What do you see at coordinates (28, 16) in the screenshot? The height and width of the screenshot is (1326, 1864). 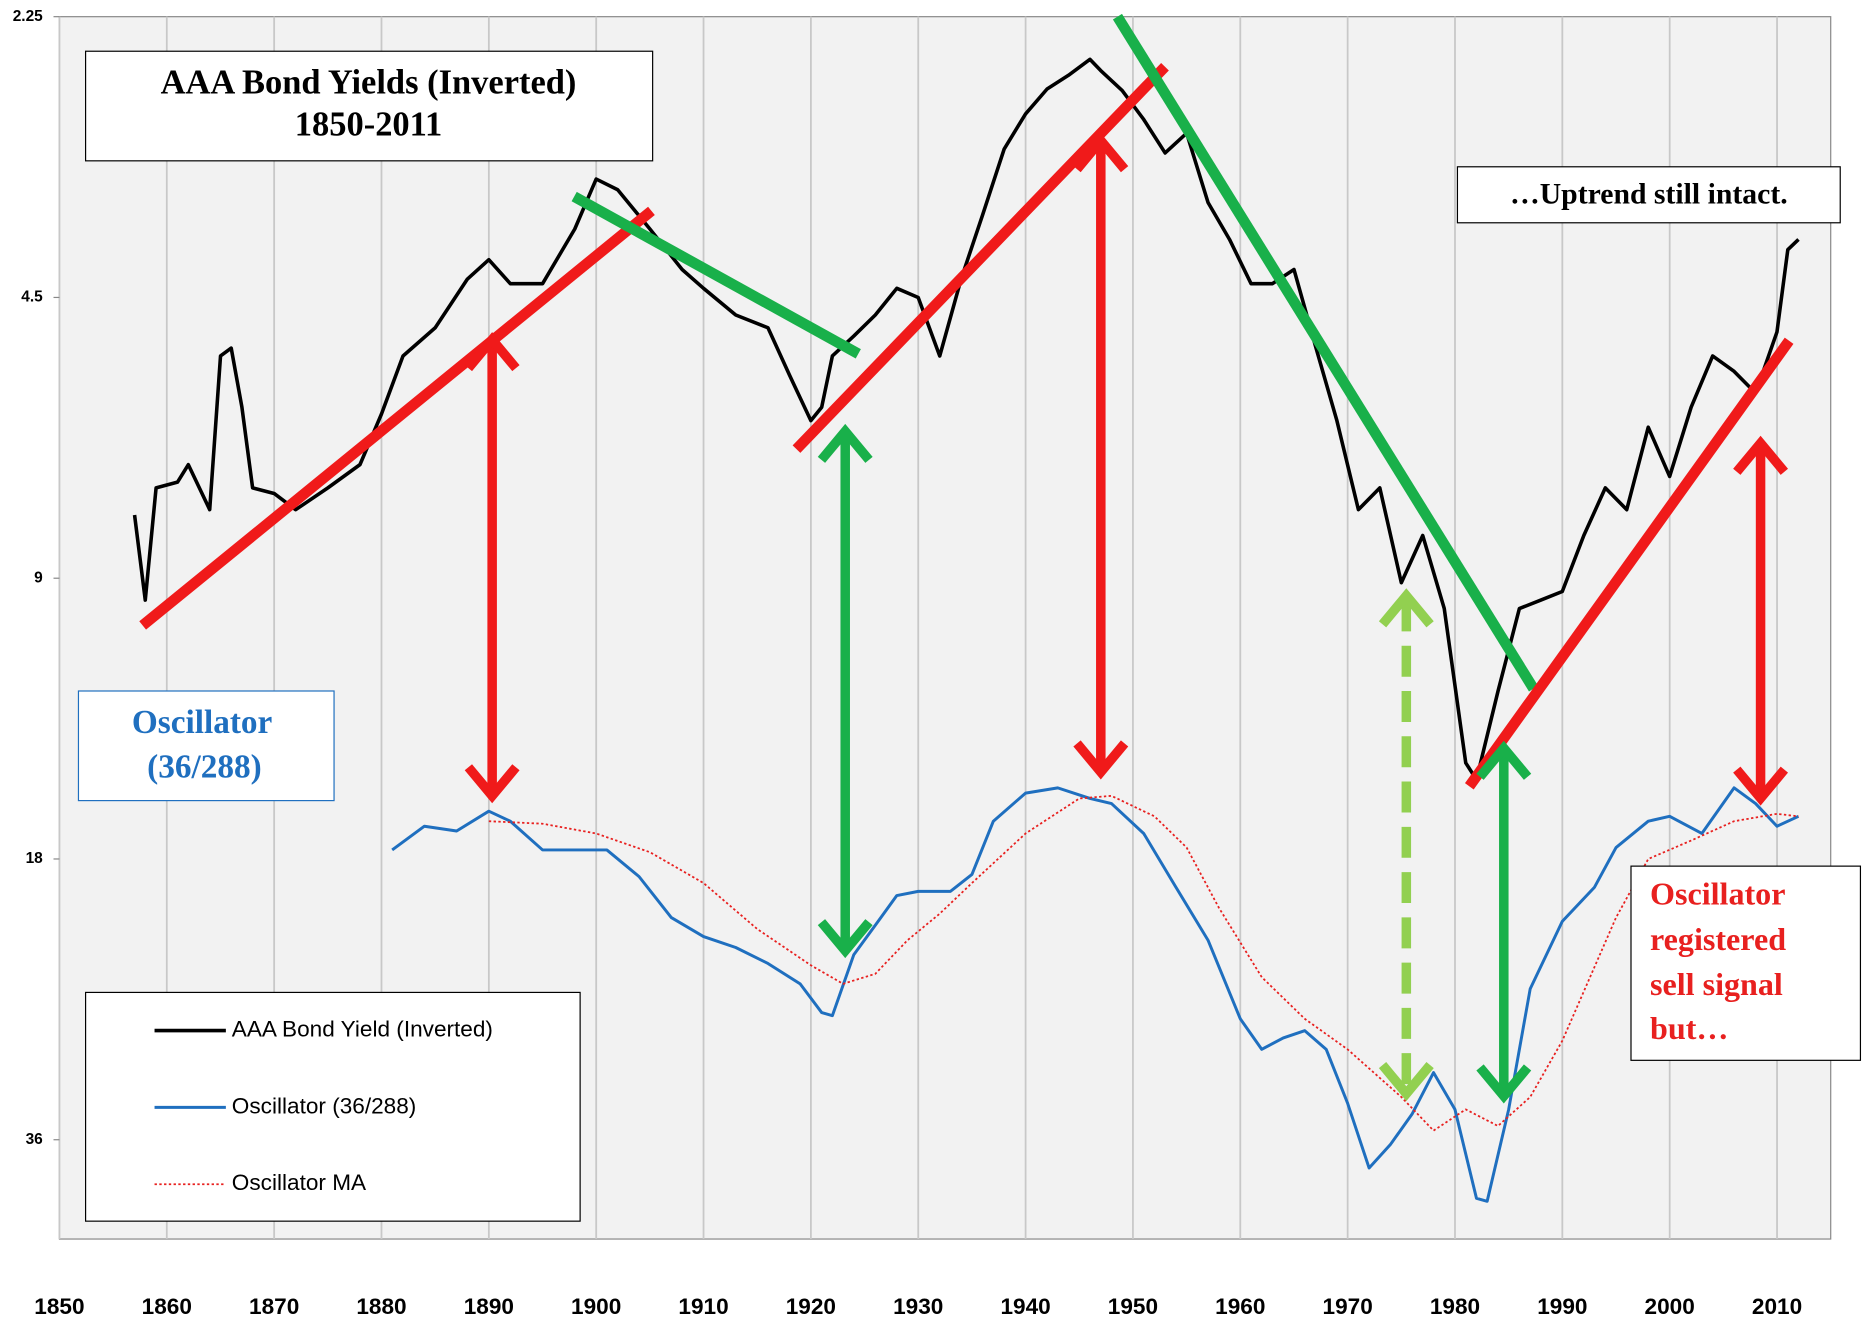 I see `y-tick-label: 2.25` at bounding box center [28, 16].